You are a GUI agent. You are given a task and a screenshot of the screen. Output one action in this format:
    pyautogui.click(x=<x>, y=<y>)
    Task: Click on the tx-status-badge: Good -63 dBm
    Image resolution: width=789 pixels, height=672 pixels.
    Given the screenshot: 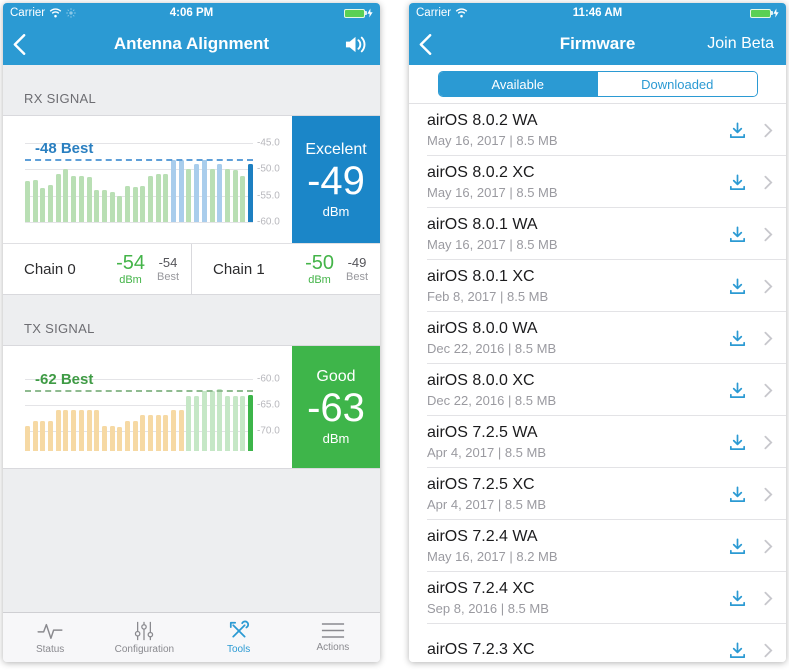 What is the action you would take?
    pyautogui.click(x=336, y=407)
    